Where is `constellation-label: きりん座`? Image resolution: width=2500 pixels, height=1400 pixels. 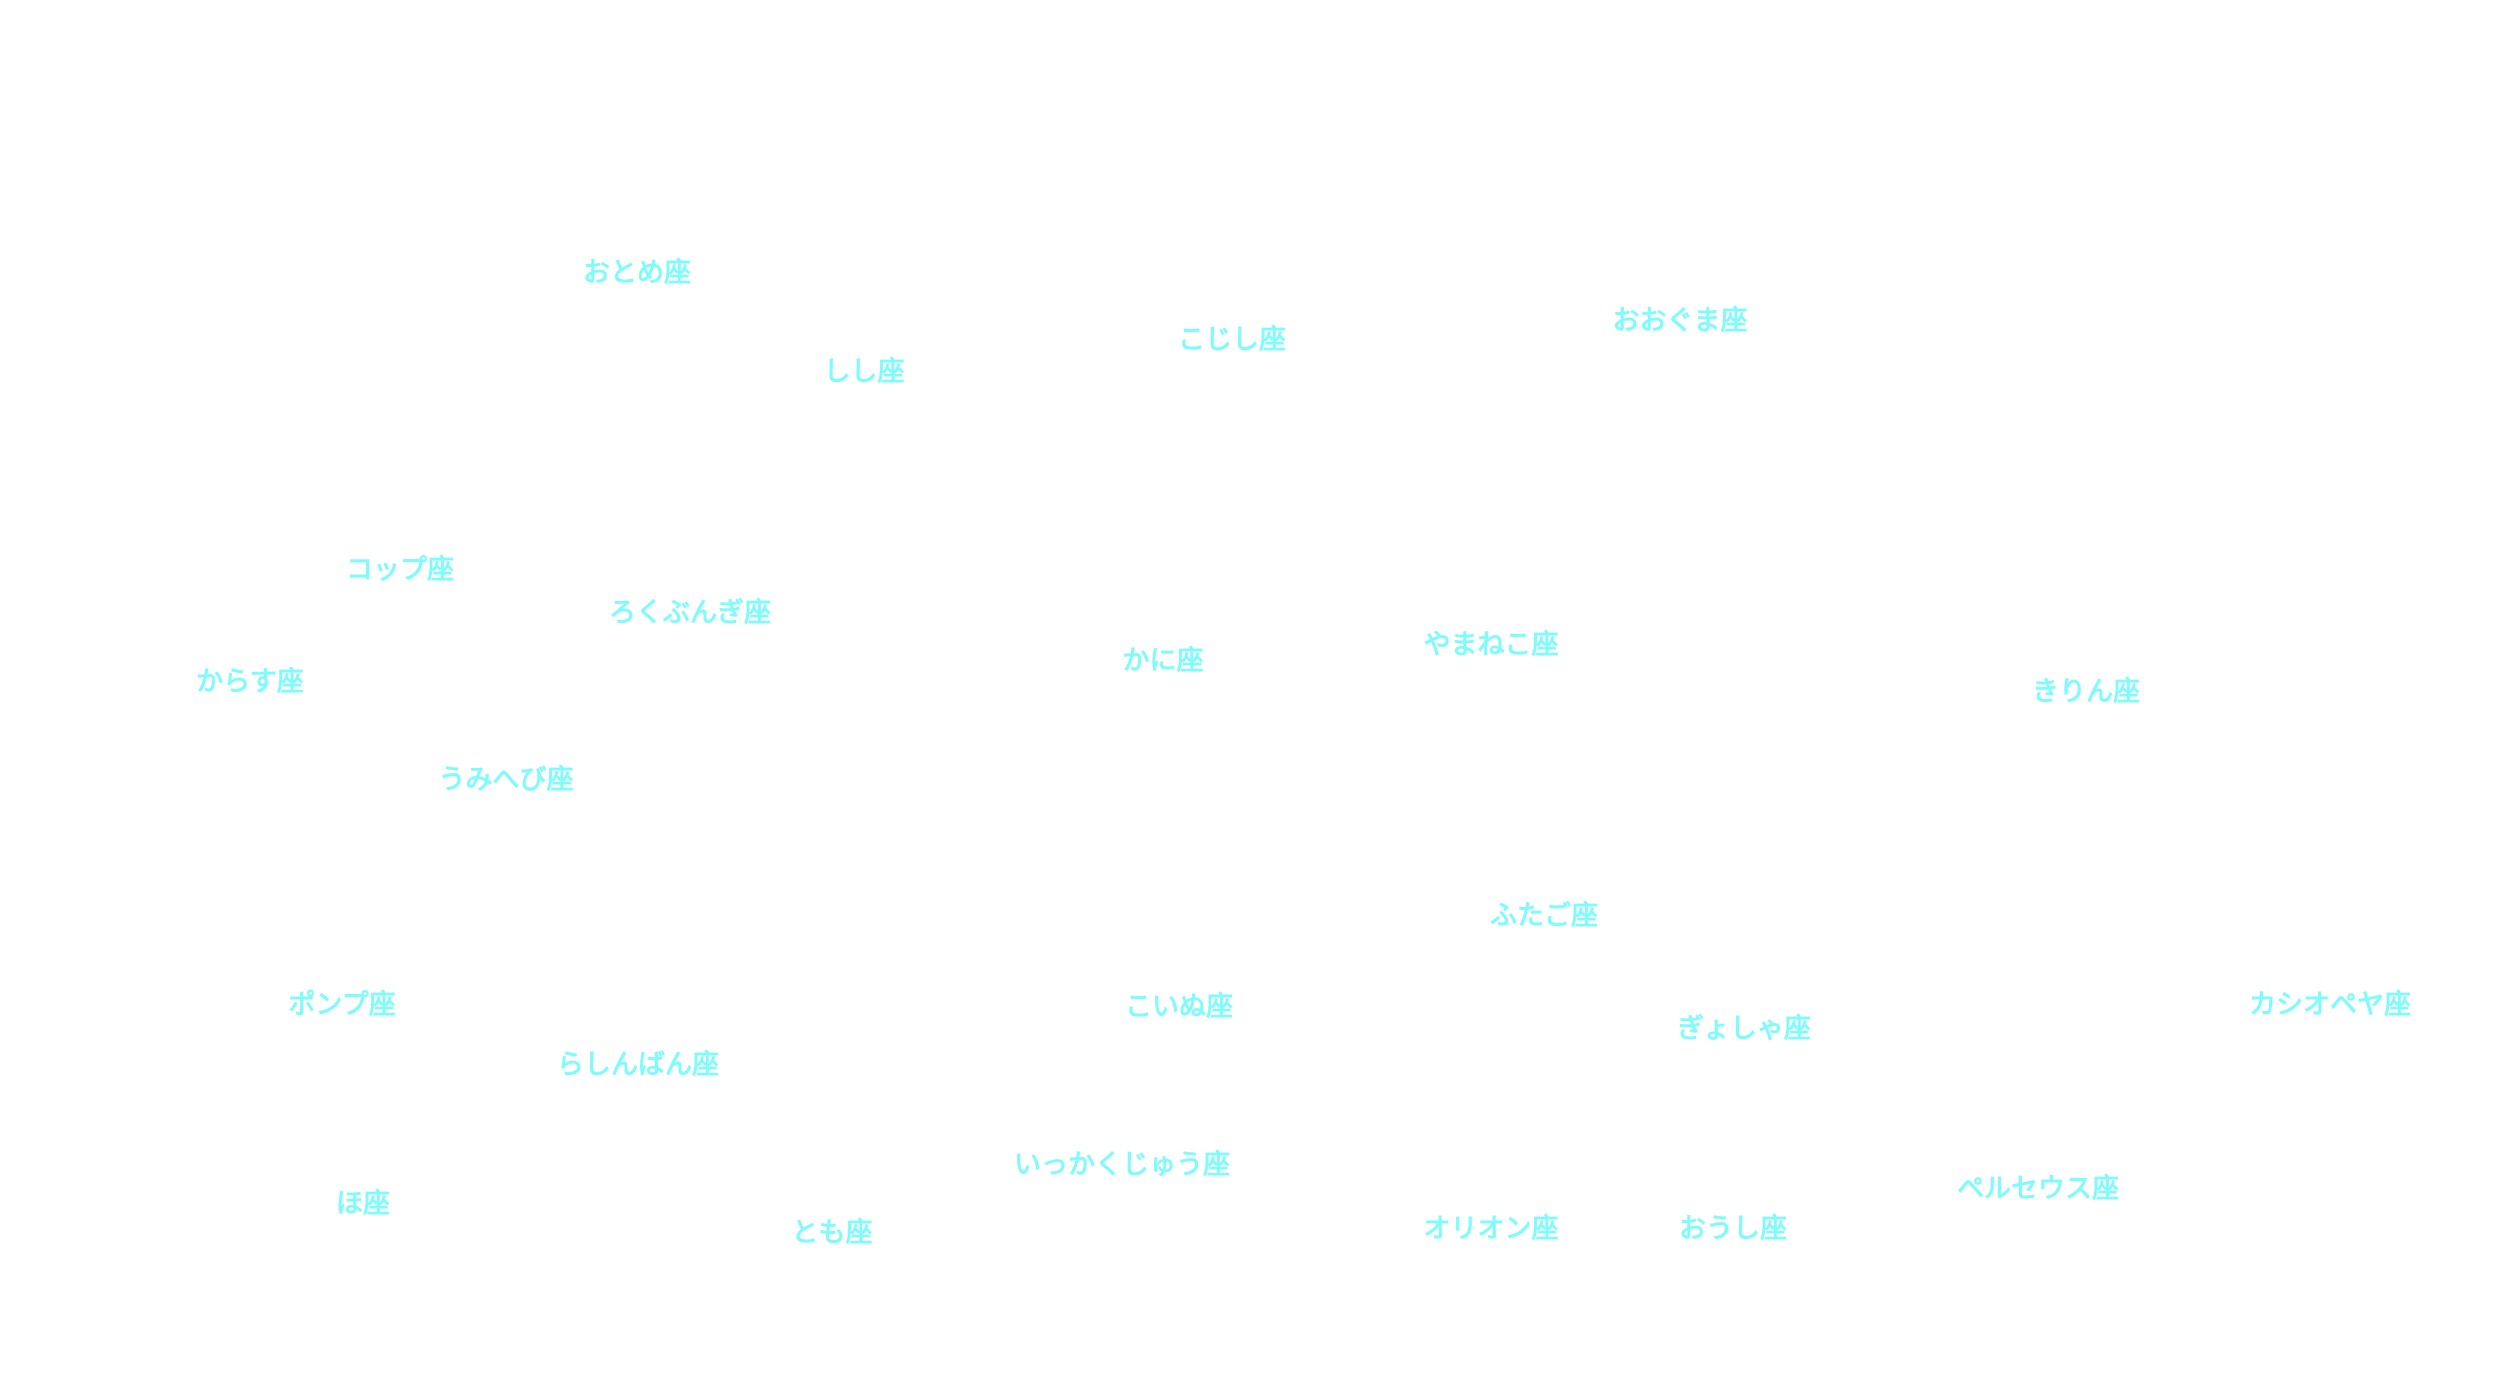 constellation-label: きりん座 is located at coordinates (2086, 692).